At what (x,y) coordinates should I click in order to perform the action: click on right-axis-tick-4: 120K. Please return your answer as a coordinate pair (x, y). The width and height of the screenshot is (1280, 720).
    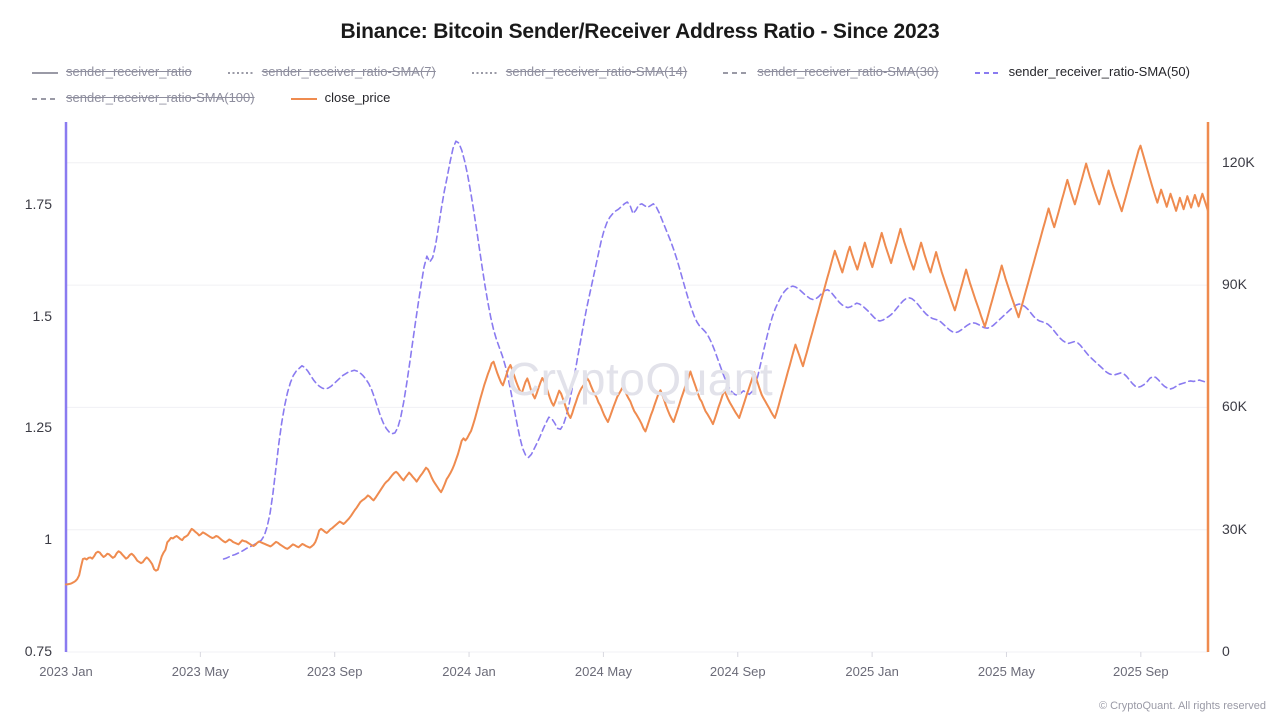
    Looking at the image, I should click on (1238, 161).